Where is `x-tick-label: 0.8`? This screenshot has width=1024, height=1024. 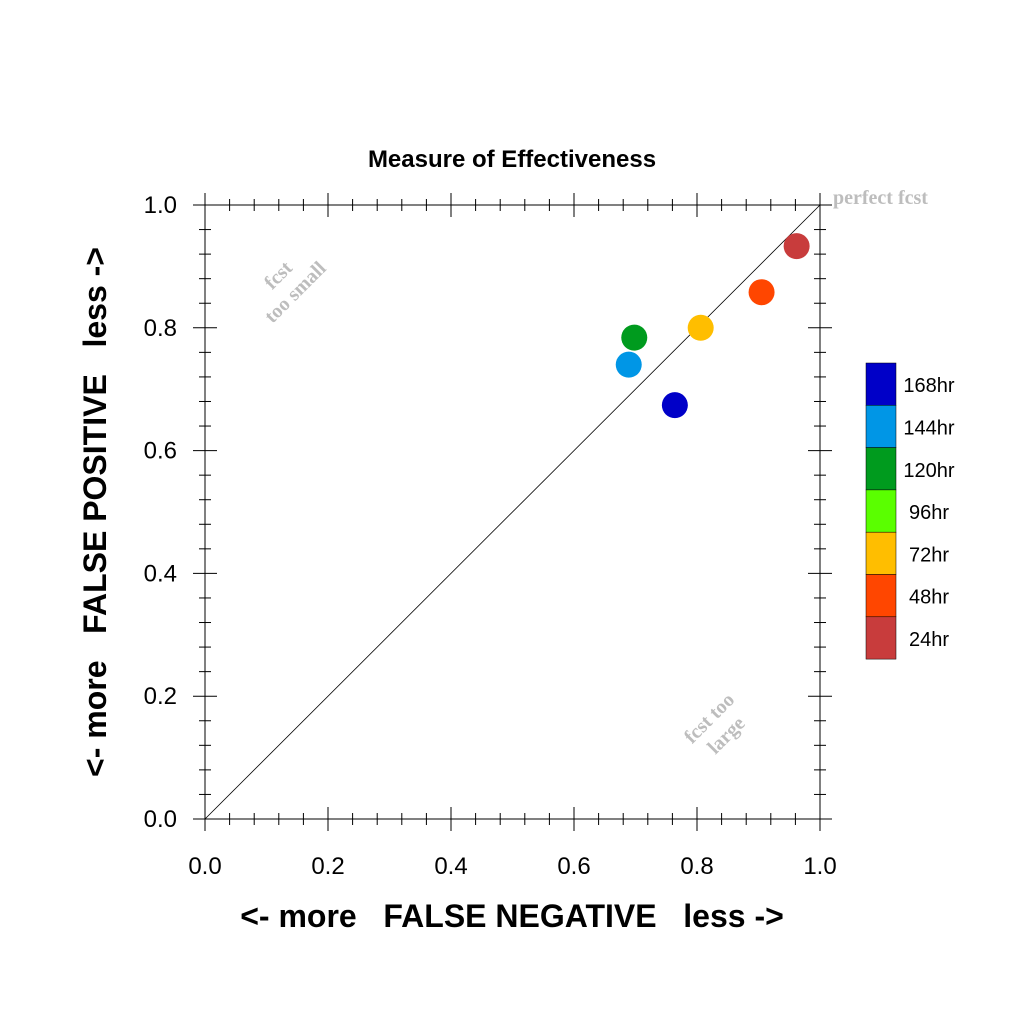 x-tick-label: 0.8 is located at coordinates (696, 866).